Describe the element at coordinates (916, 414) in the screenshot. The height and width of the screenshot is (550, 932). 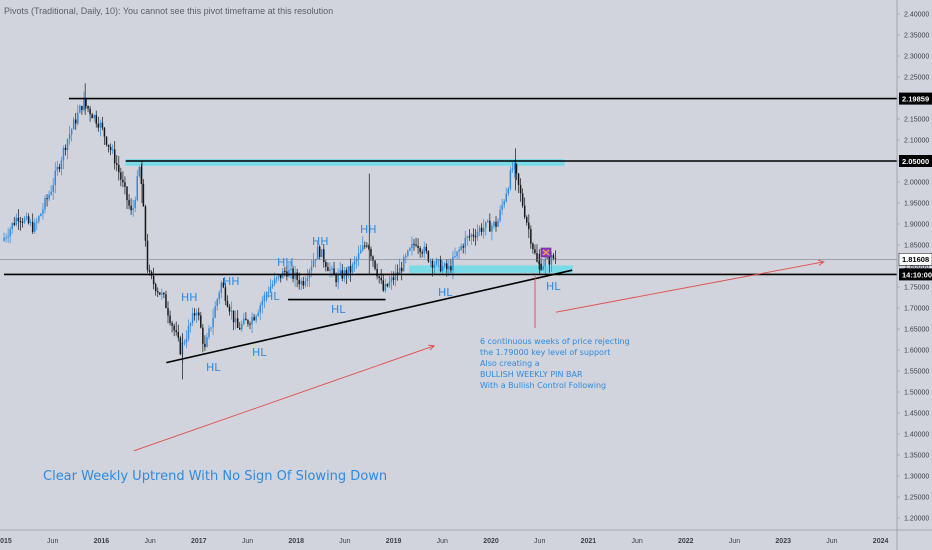
I see `price-tick-label: 1.45000` at that location.